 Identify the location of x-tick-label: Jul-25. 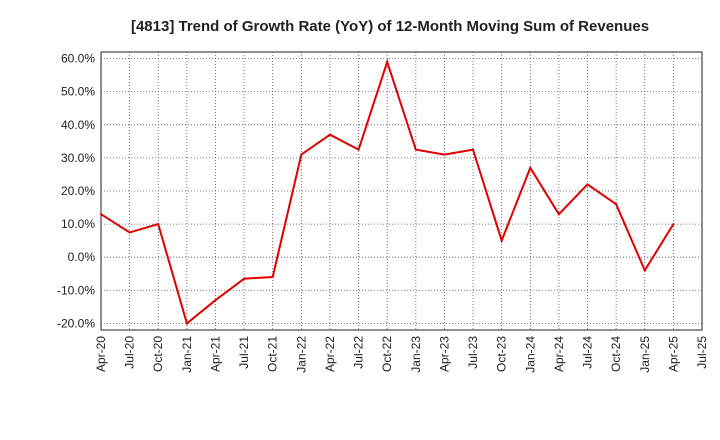
(702, 352).